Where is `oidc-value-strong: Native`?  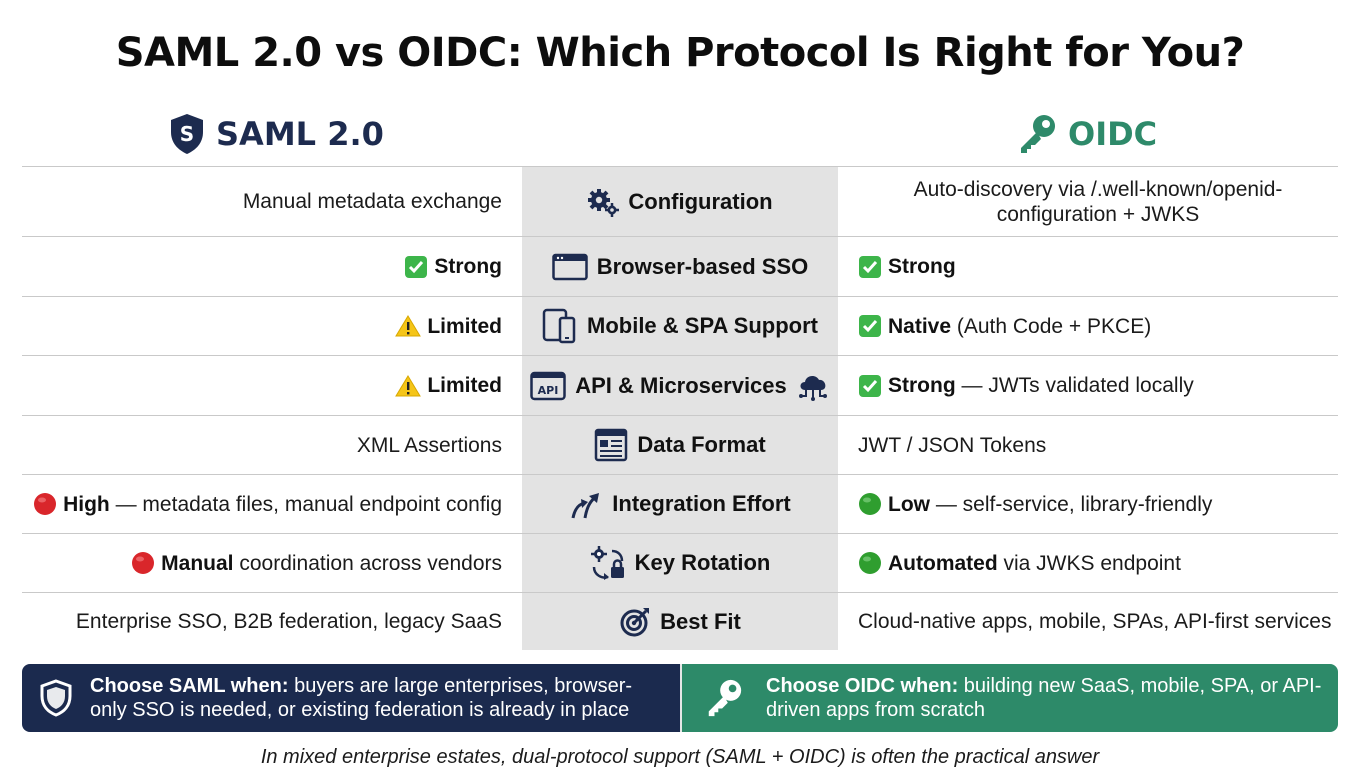
oidc-value-strong: Native is located at coordinates (920, 326).